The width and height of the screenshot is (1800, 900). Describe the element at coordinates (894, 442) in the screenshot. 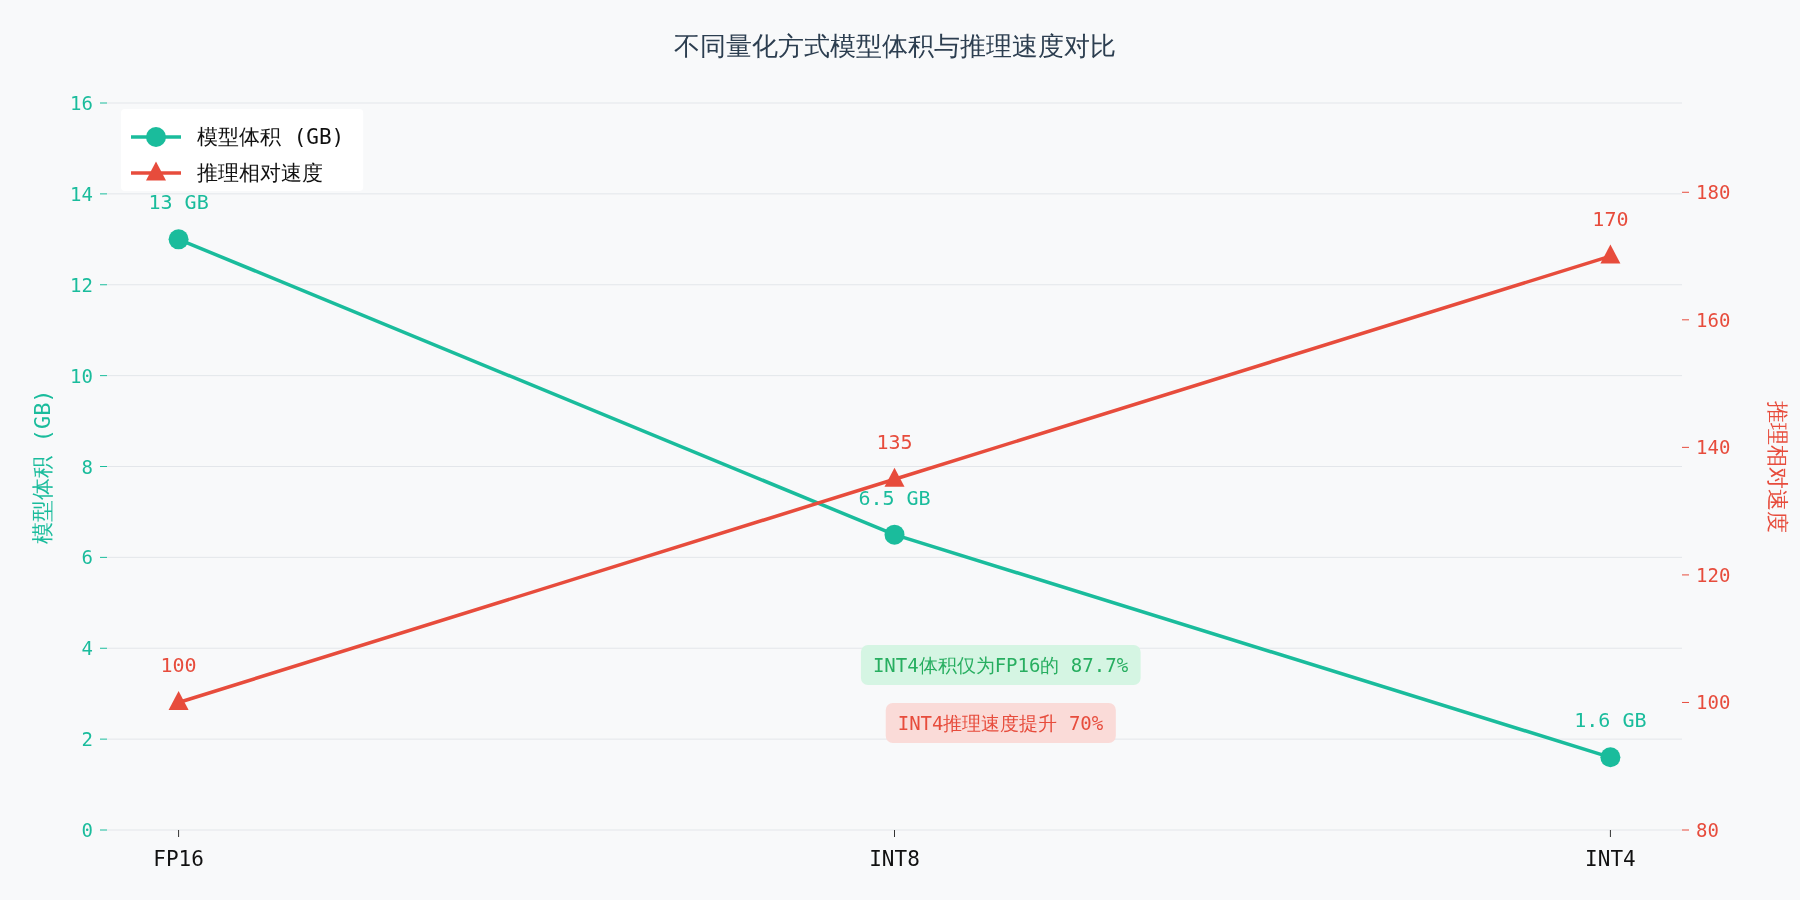

I see `data-label: 135` at that location.